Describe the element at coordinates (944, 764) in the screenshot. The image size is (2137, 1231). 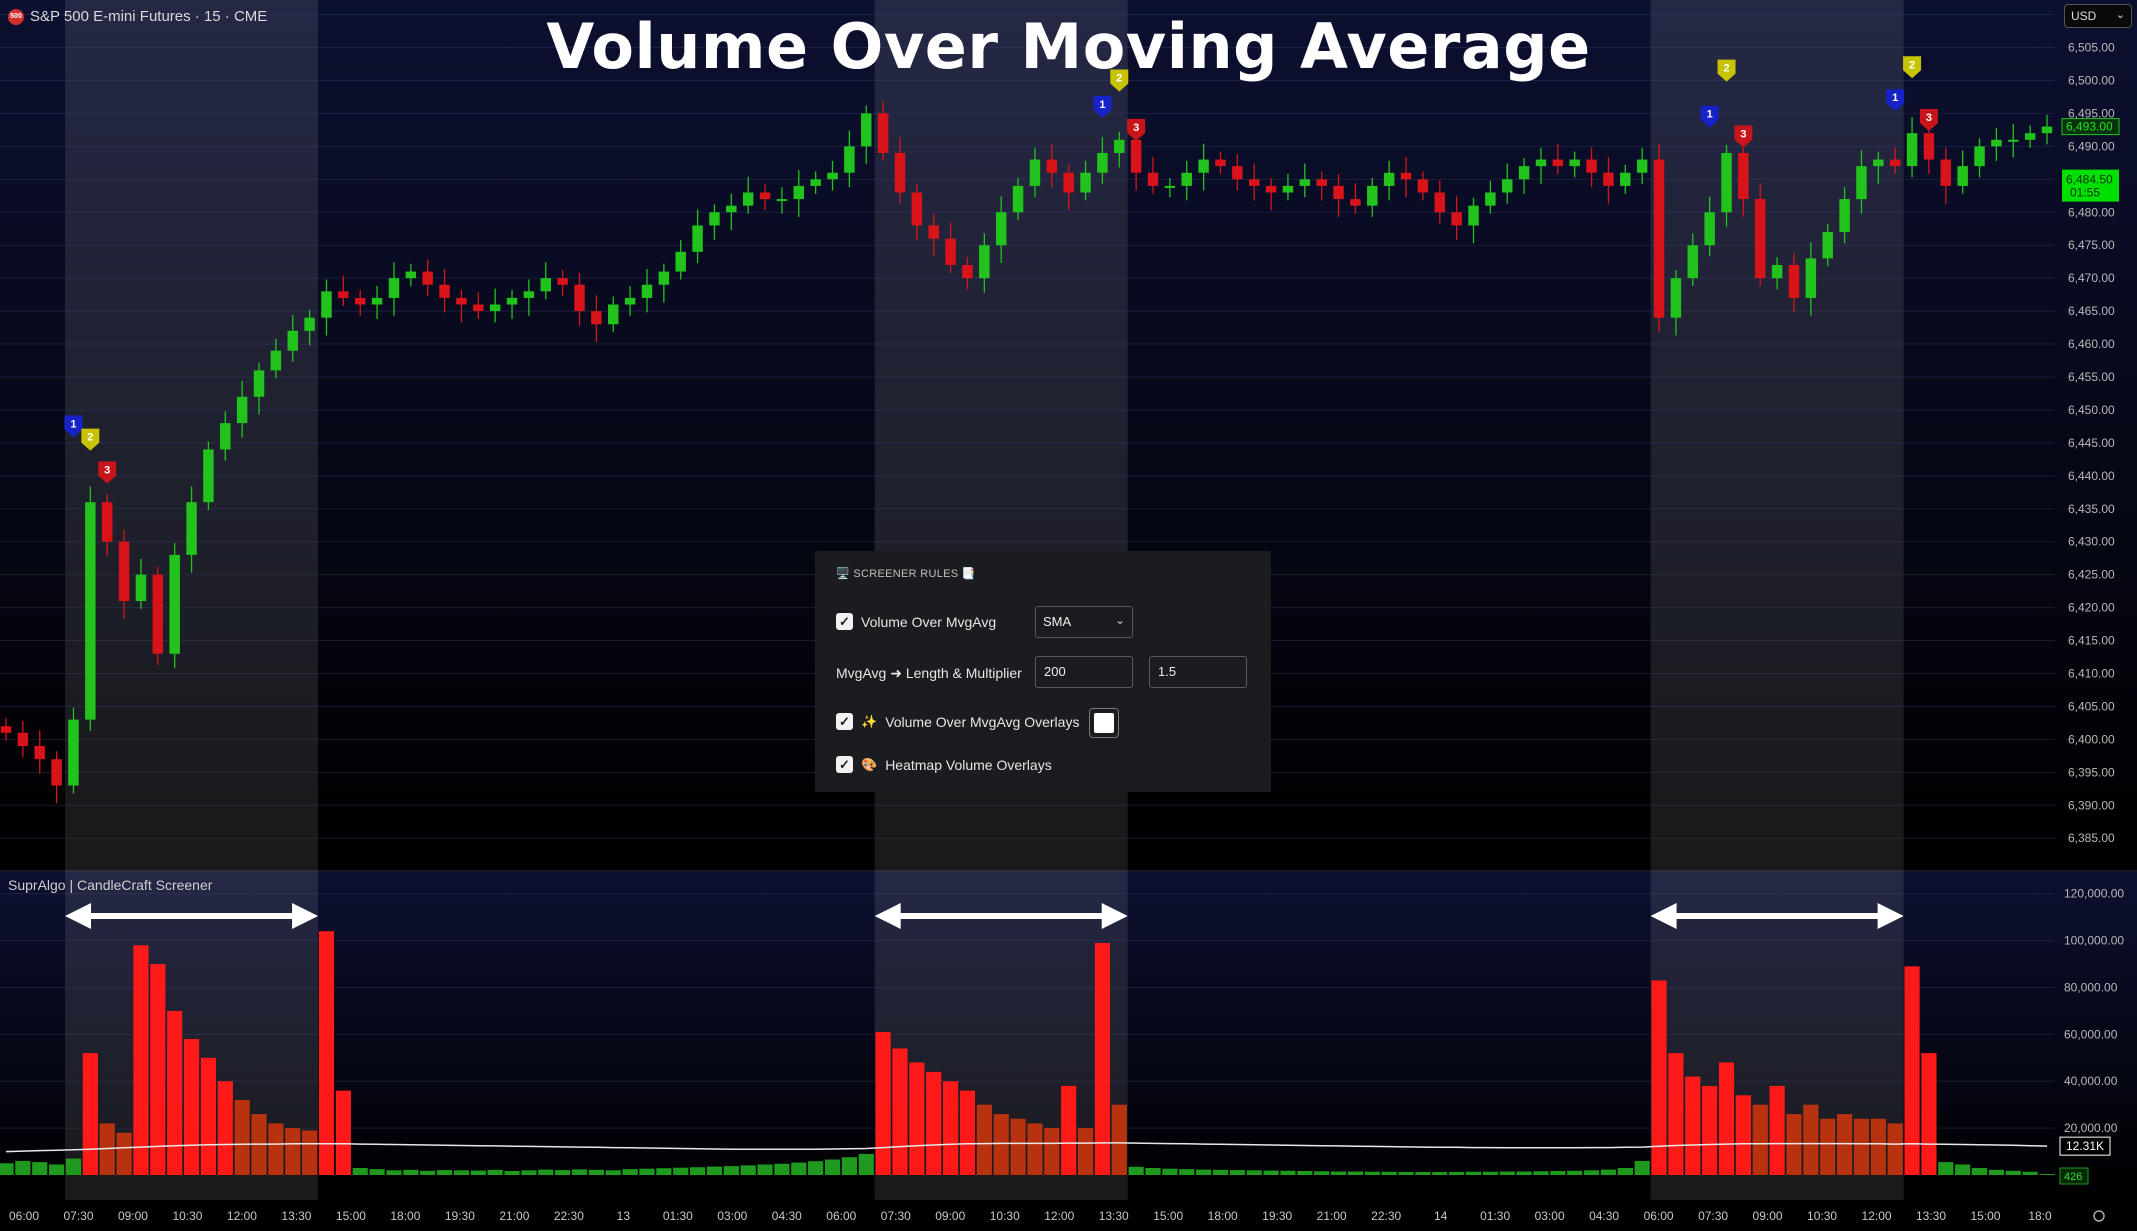
I see `rule-heatmap-overlays: ✓ 🎨 Heatmap Volume Overlays` at that location.